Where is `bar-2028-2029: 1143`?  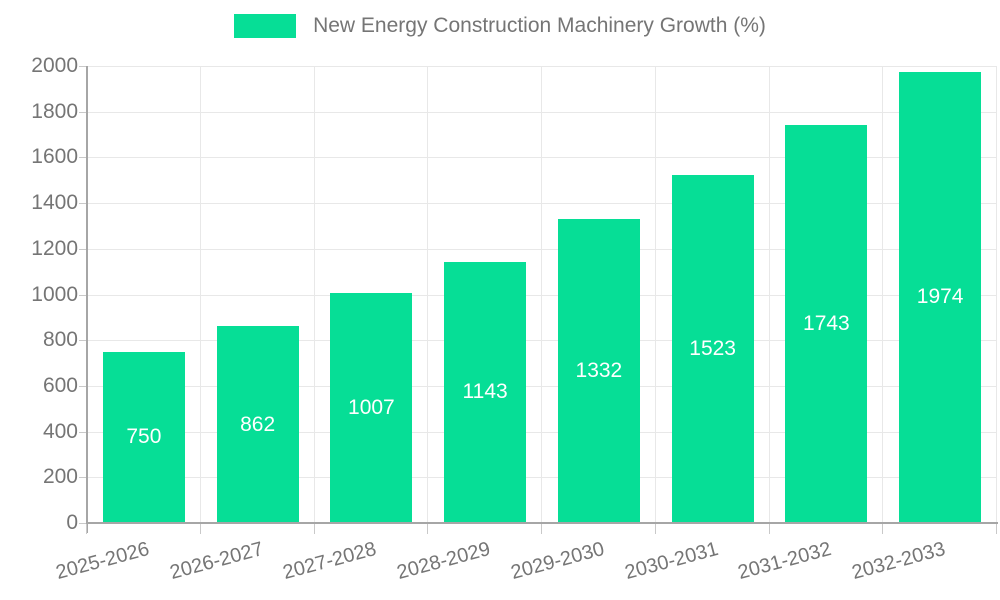 bar-2028-2029: 1143 is located at coordinates (485, 392).